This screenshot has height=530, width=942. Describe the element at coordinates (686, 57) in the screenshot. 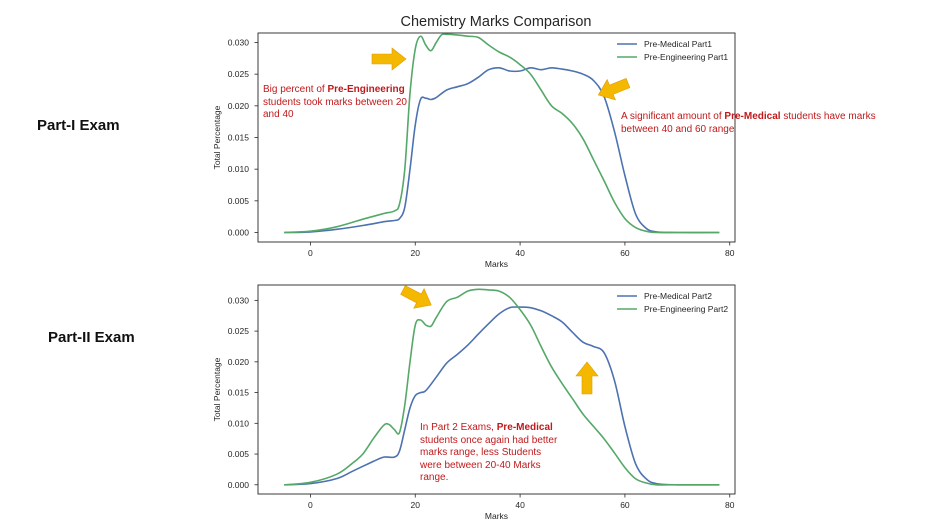

I see `legend-label: Pre-Engineering Part1` at that location.